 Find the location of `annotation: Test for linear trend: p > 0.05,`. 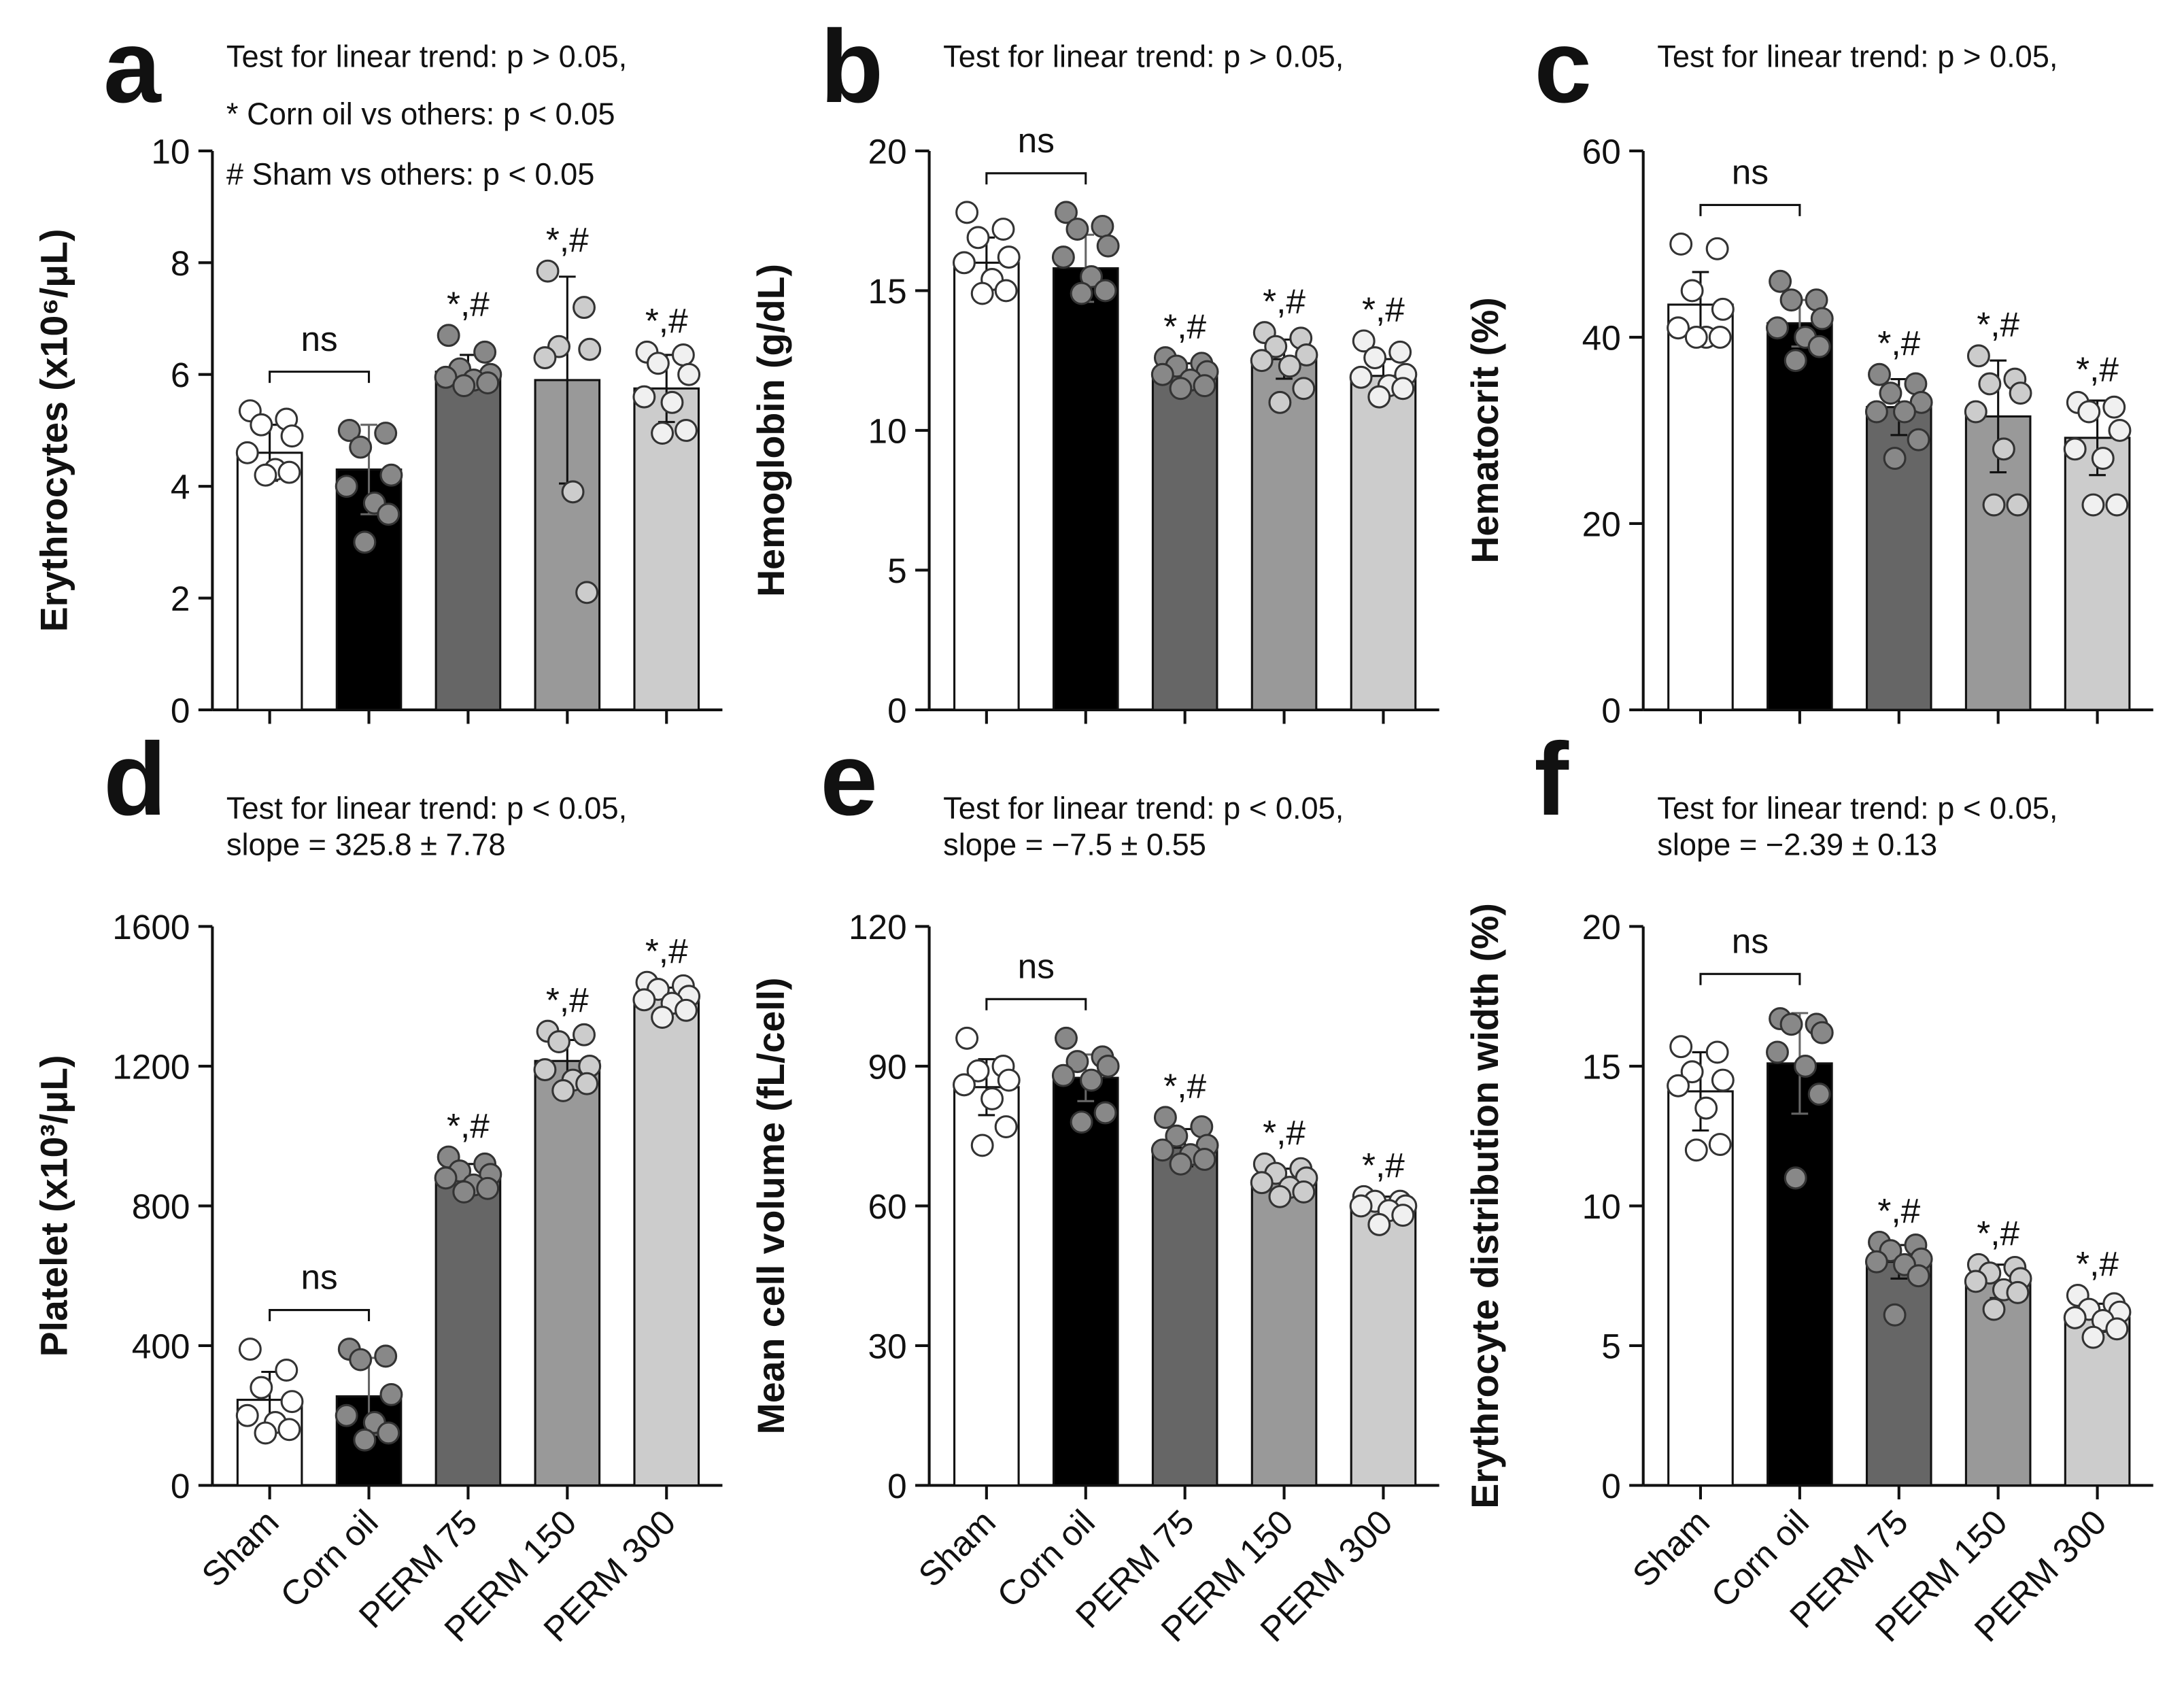

annotation: Test for linear trend: p > 0.05, is located at coordinates (1144, 56).